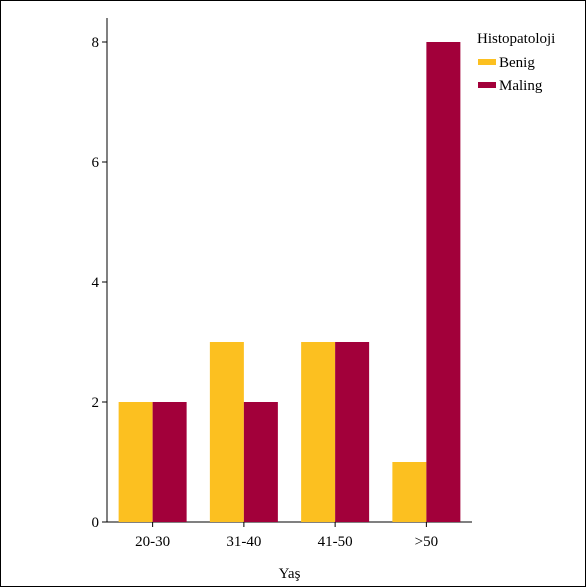  I want to click on legend-label-benig: Benig, so click(517, 63).